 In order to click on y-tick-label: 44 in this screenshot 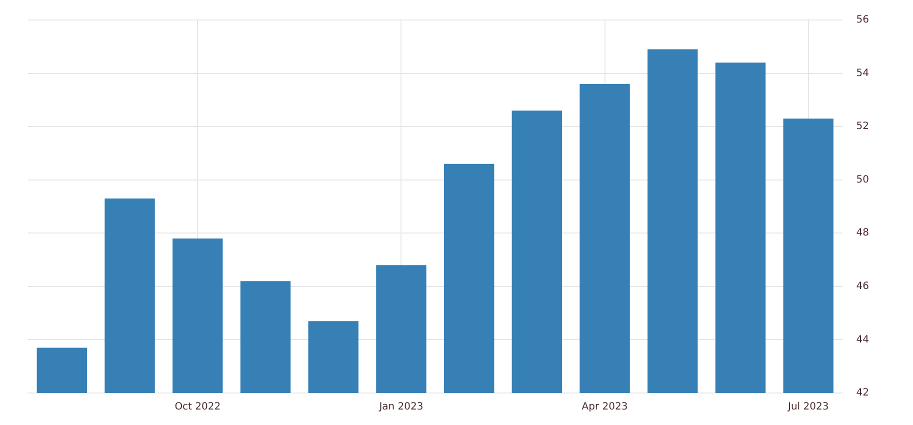, I will do `click(863, 340)`.